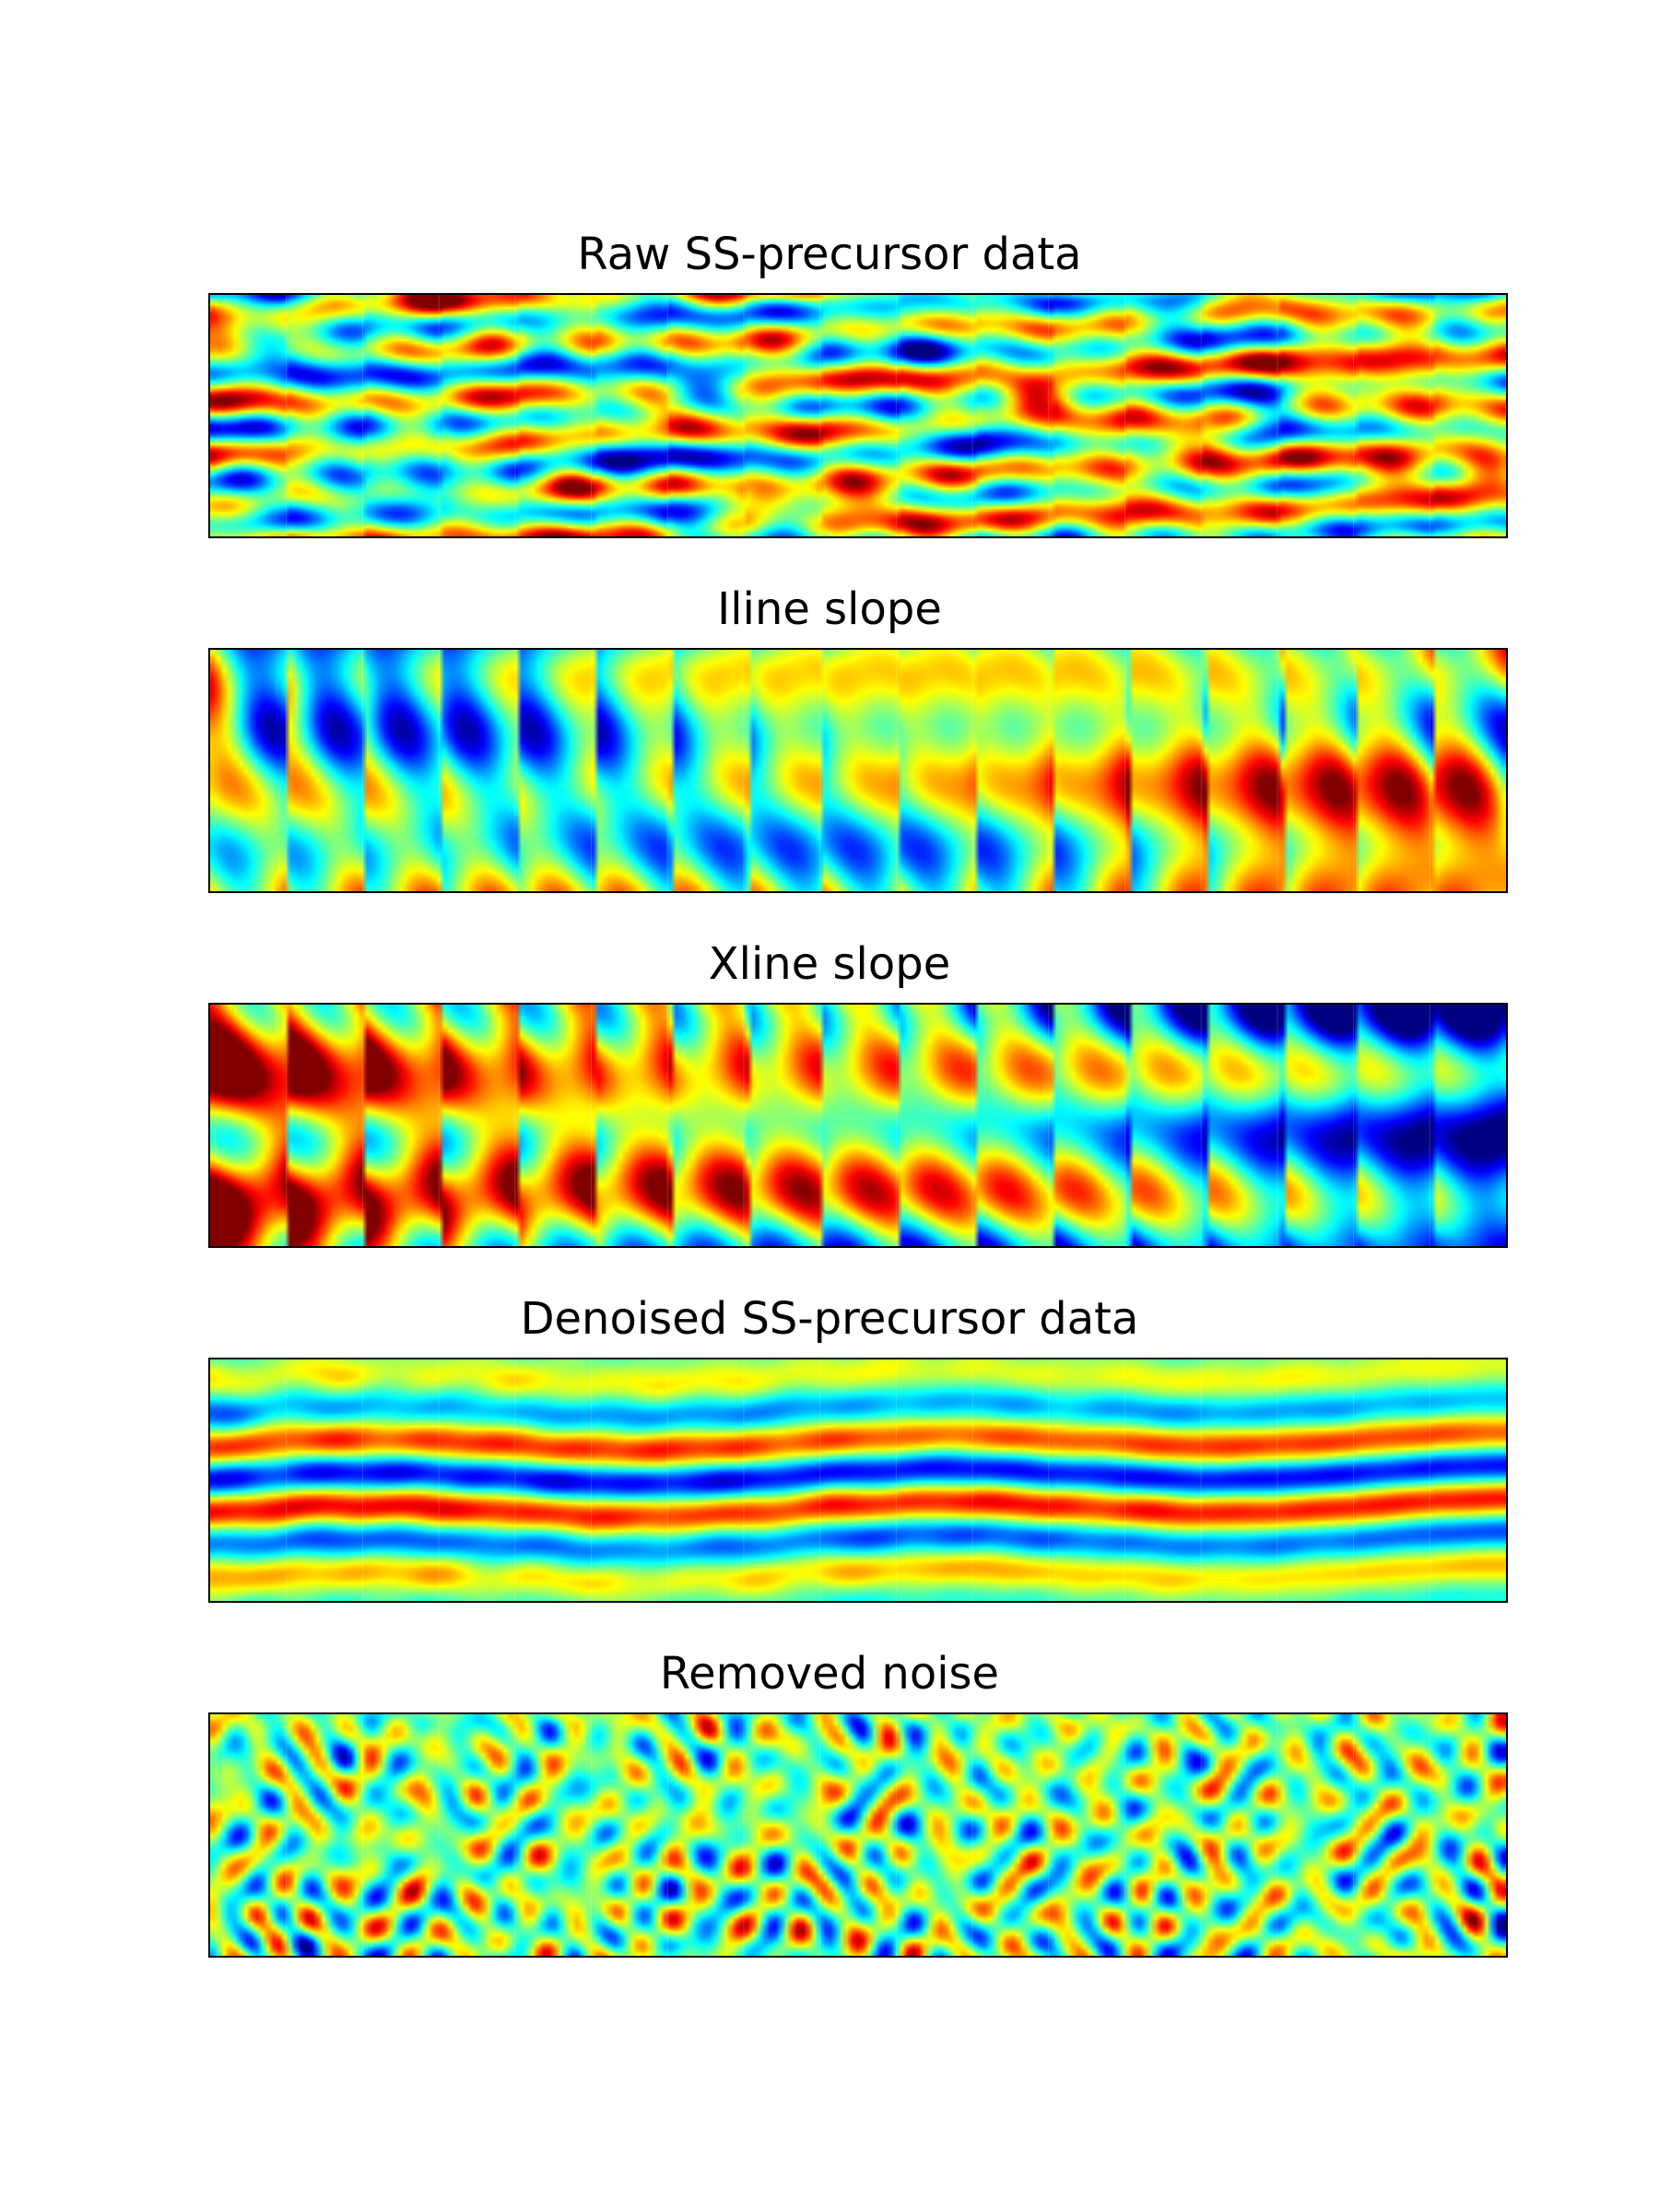 The width and height of the screenshot is (1659, 2212). What do you see at coordinates (829, 254) in the screenshot?
I see `panel-title-raw: Raw SS-precursor data` at bounding box center [829, 254].